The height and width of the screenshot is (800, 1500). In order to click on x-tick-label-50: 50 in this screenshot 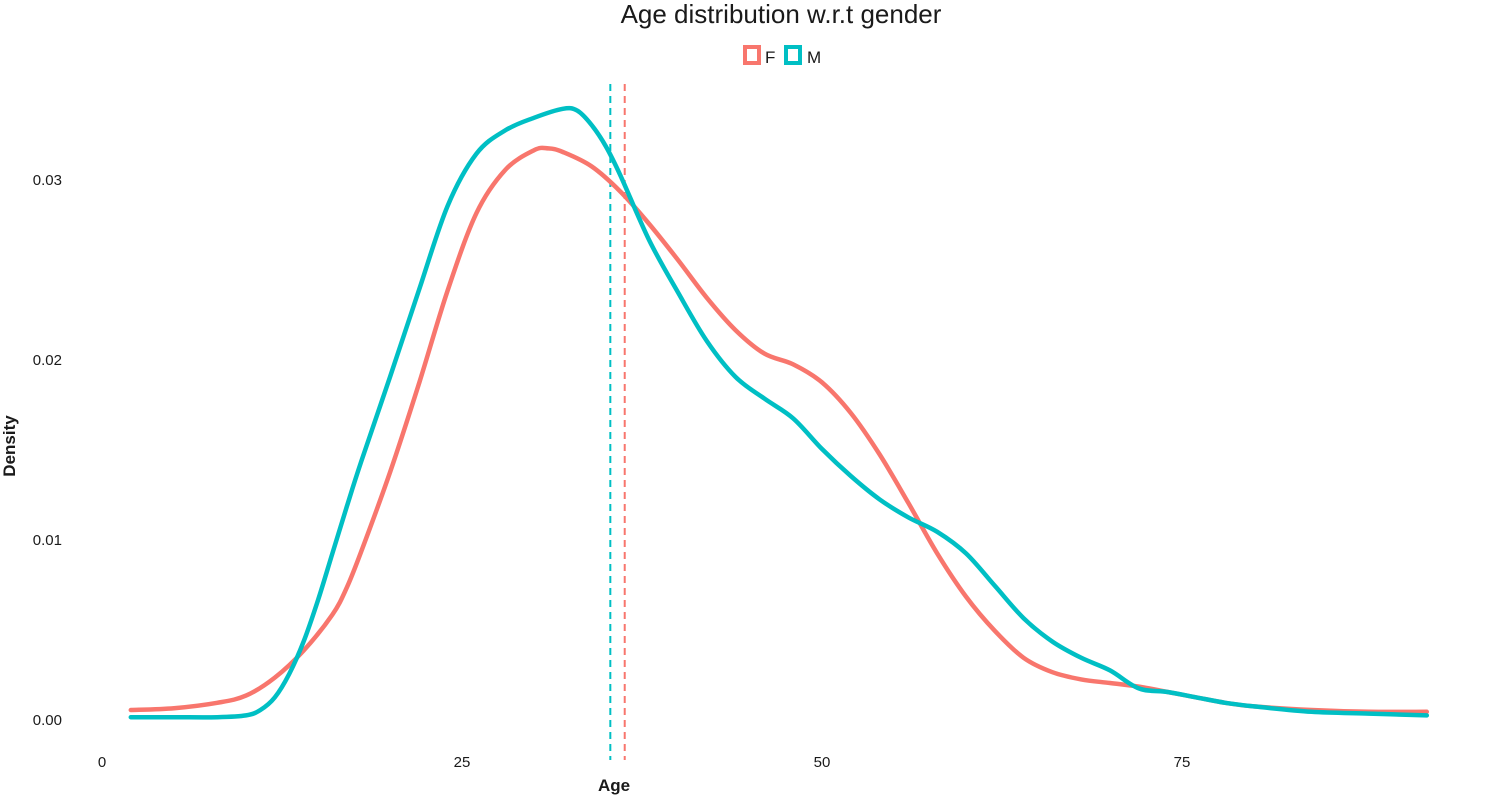, I will do `click(822, 762)`.